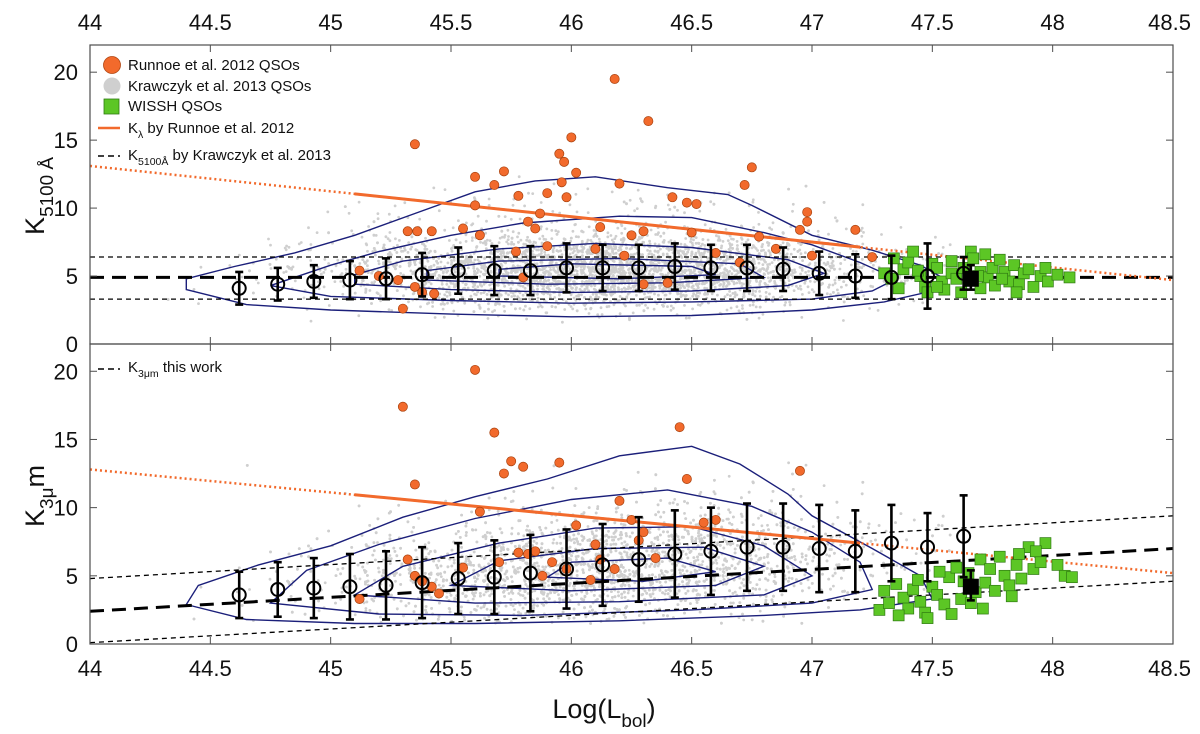 The image size is (1200, 734). I want to click on y-tick-label: 10, so click(66, 208).